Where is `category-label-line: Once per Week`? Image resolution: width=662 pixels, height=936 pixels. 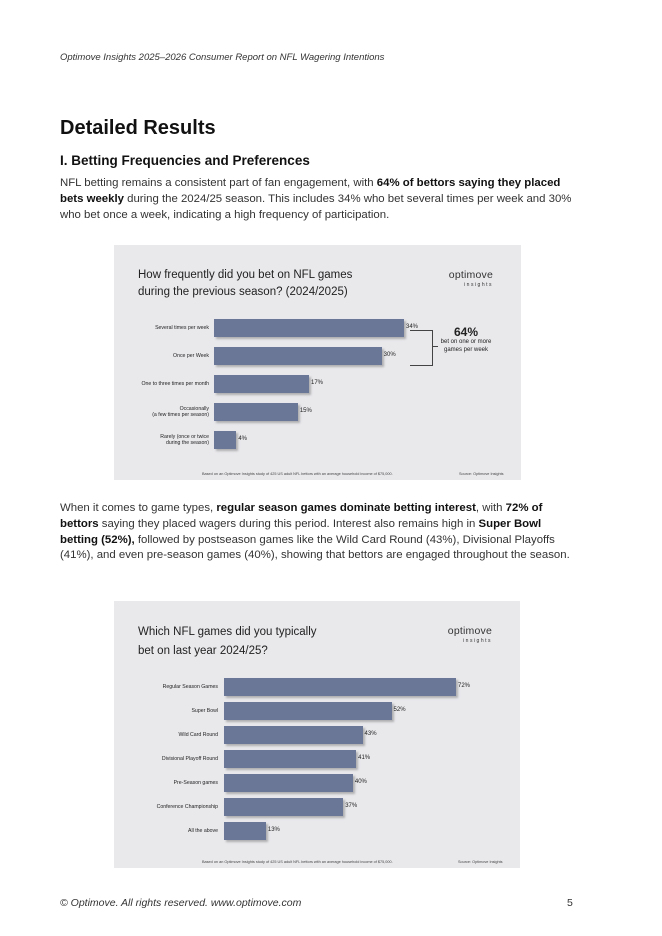 category-label-line: Once per Week is located at coordinates (191, 355).